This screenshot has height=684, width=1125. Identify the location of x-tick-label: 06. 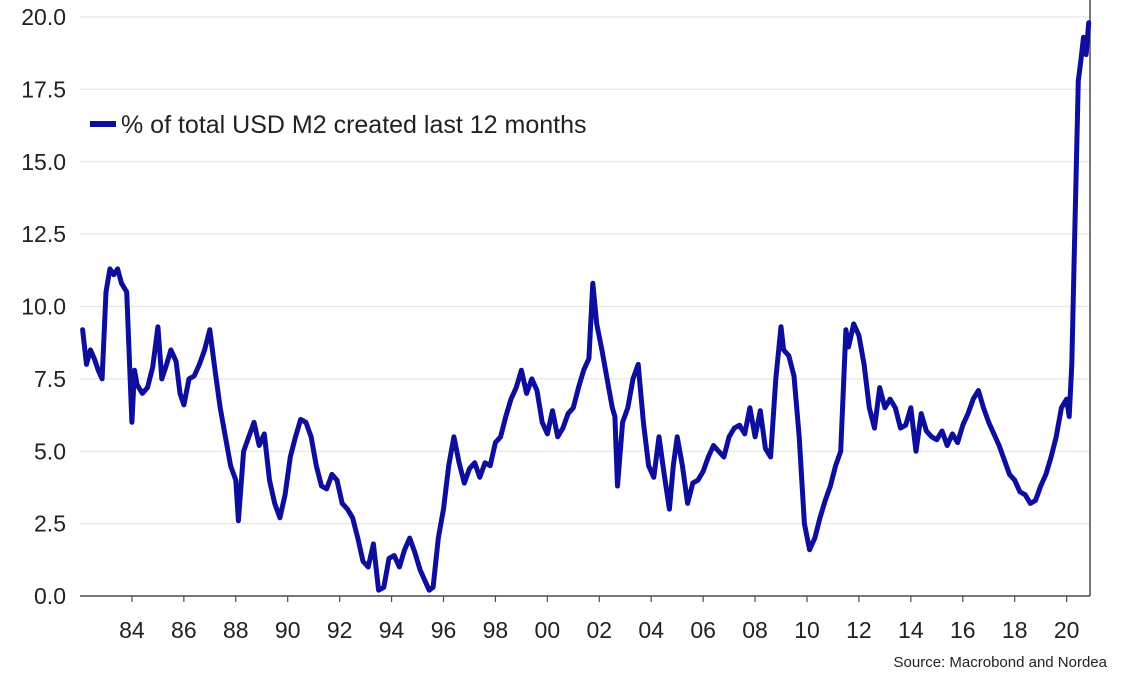
(703, 630).